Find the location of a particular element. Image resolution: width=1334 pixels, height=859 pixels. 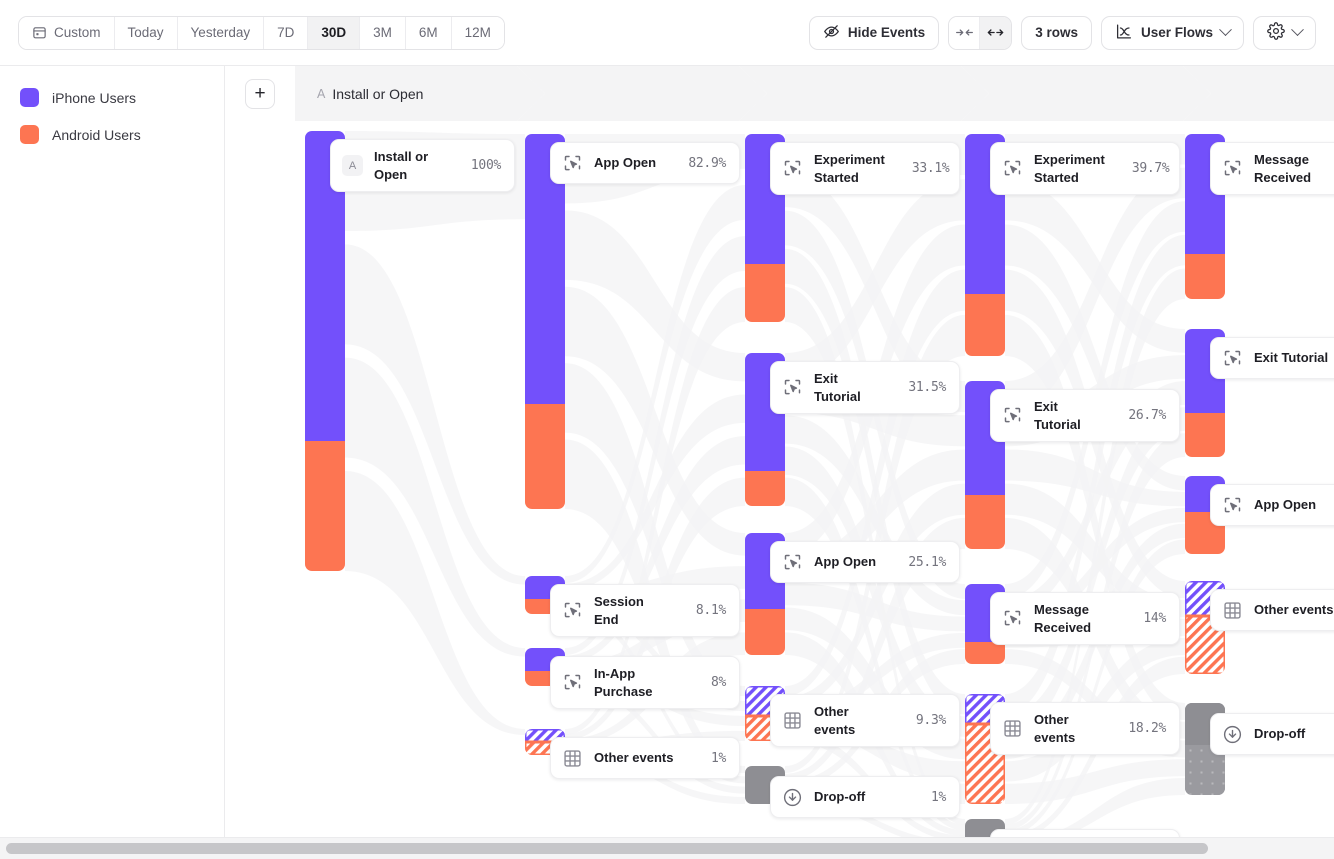

node-label: In-App Purchase is located at coordinates (623, 682).